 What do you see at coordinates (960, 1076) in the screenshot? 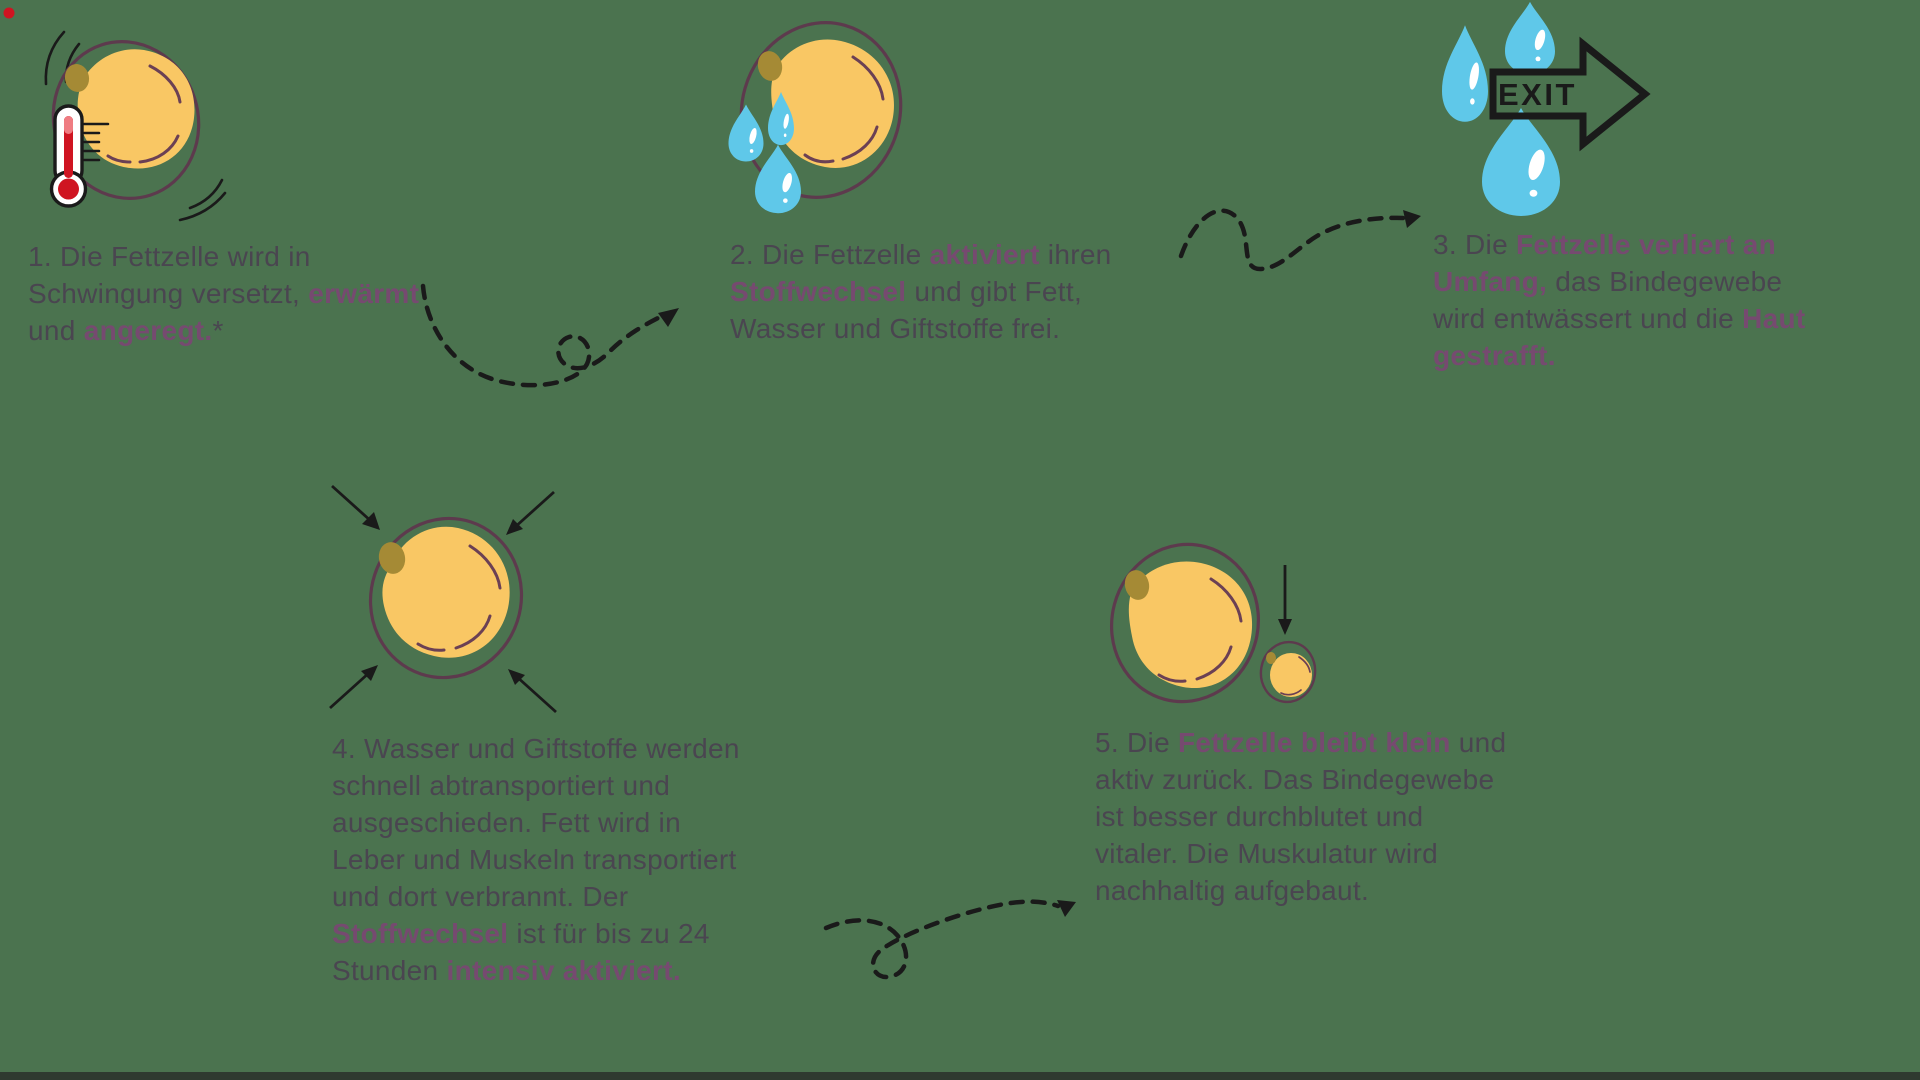
I see `bottom-bar` at bounding box center [960, 1076].